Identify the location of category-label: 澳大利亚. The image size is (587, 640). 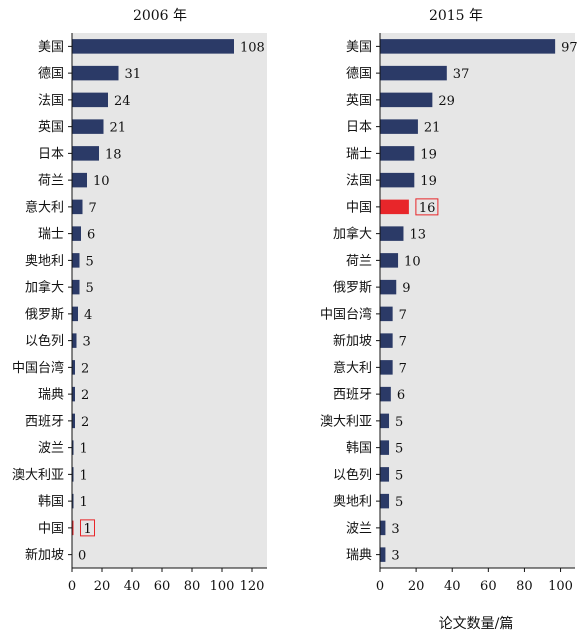
(38, 475).